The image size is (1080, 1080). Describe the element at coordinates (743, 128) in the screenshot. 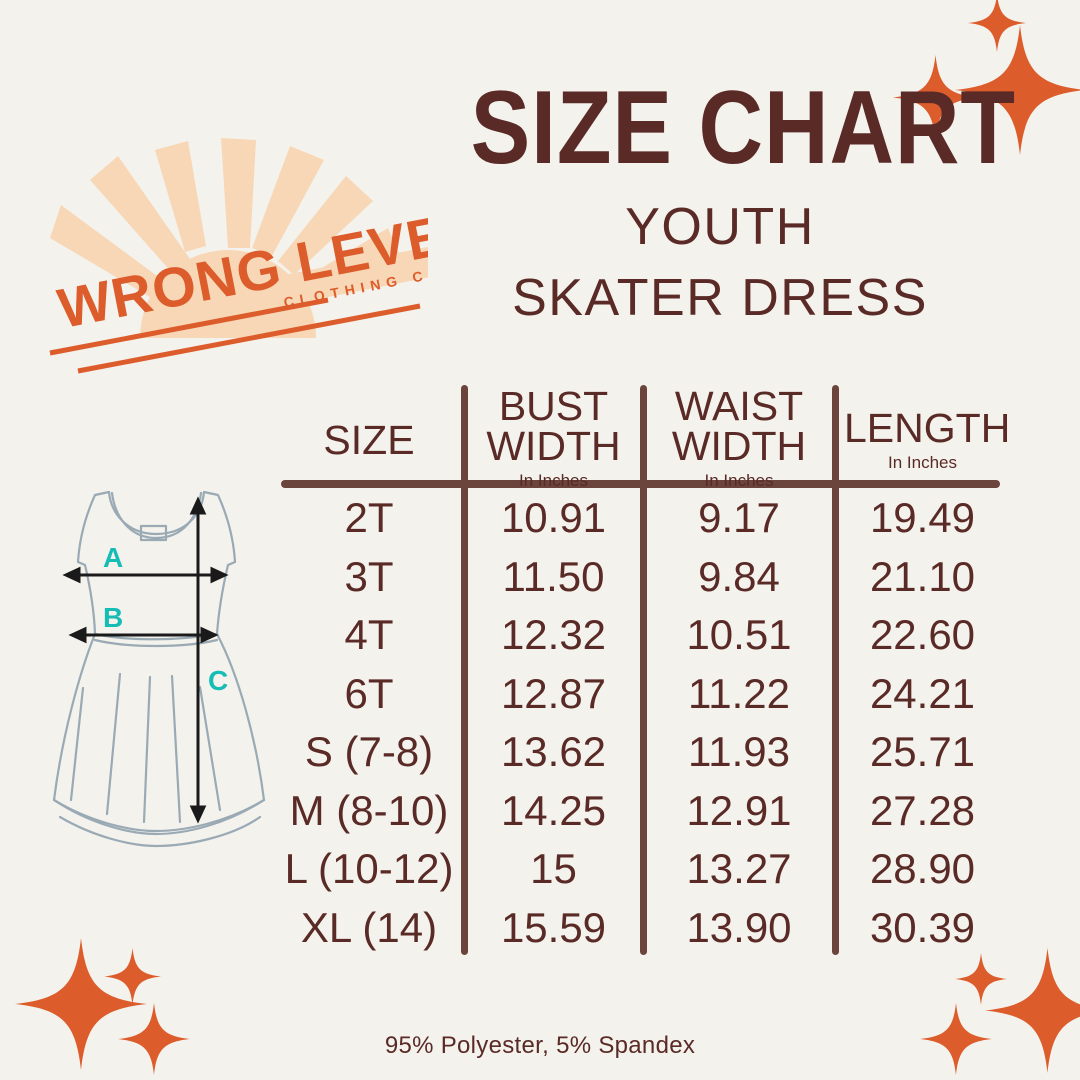

I see `page-title: SIZE CHART` at that location.